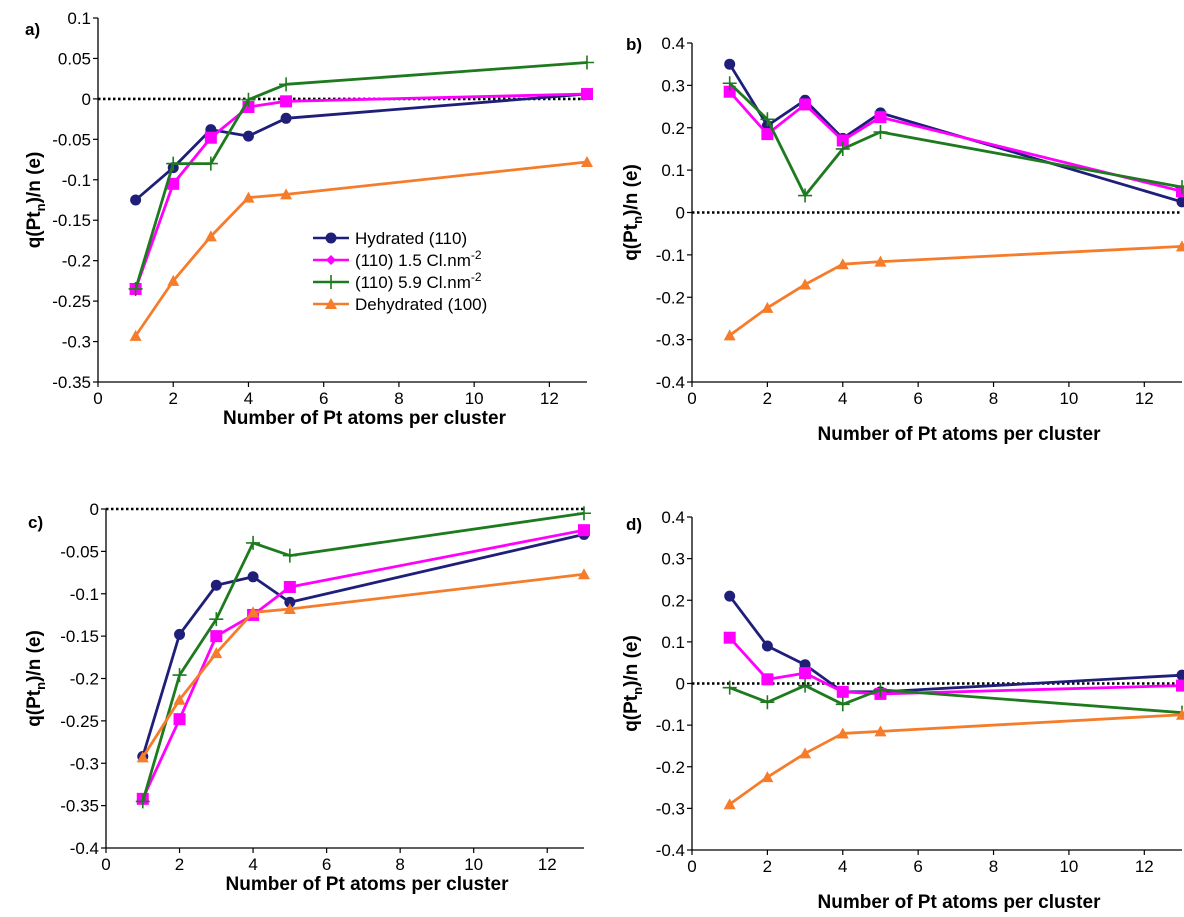  I want to click on y-tick-label: -0.15, so click(71, 220).